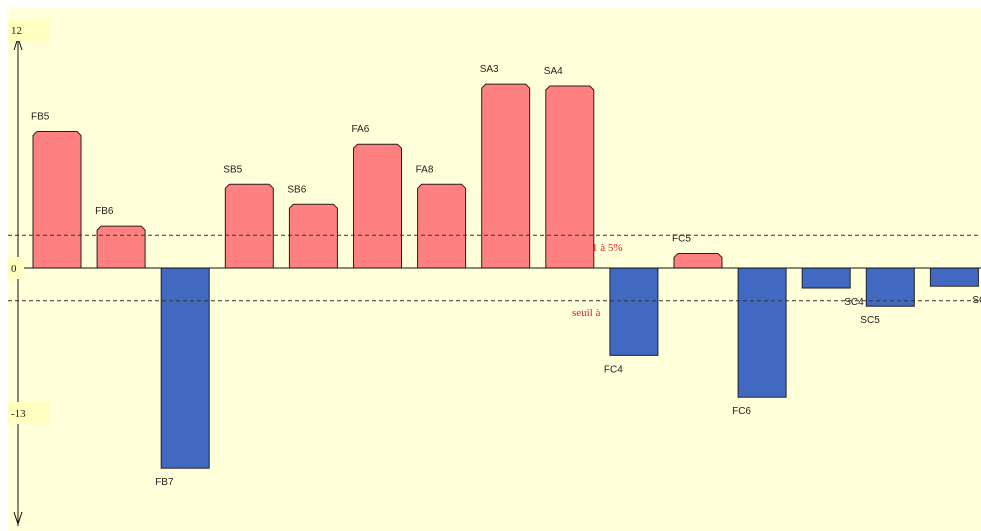 The width and height of the screenshot is (981, 531). What do you see at coordinates (607, 248) in the screenshot?
I see `threshold-label-1: 1 à 5%` at bounding box center [607, 248].